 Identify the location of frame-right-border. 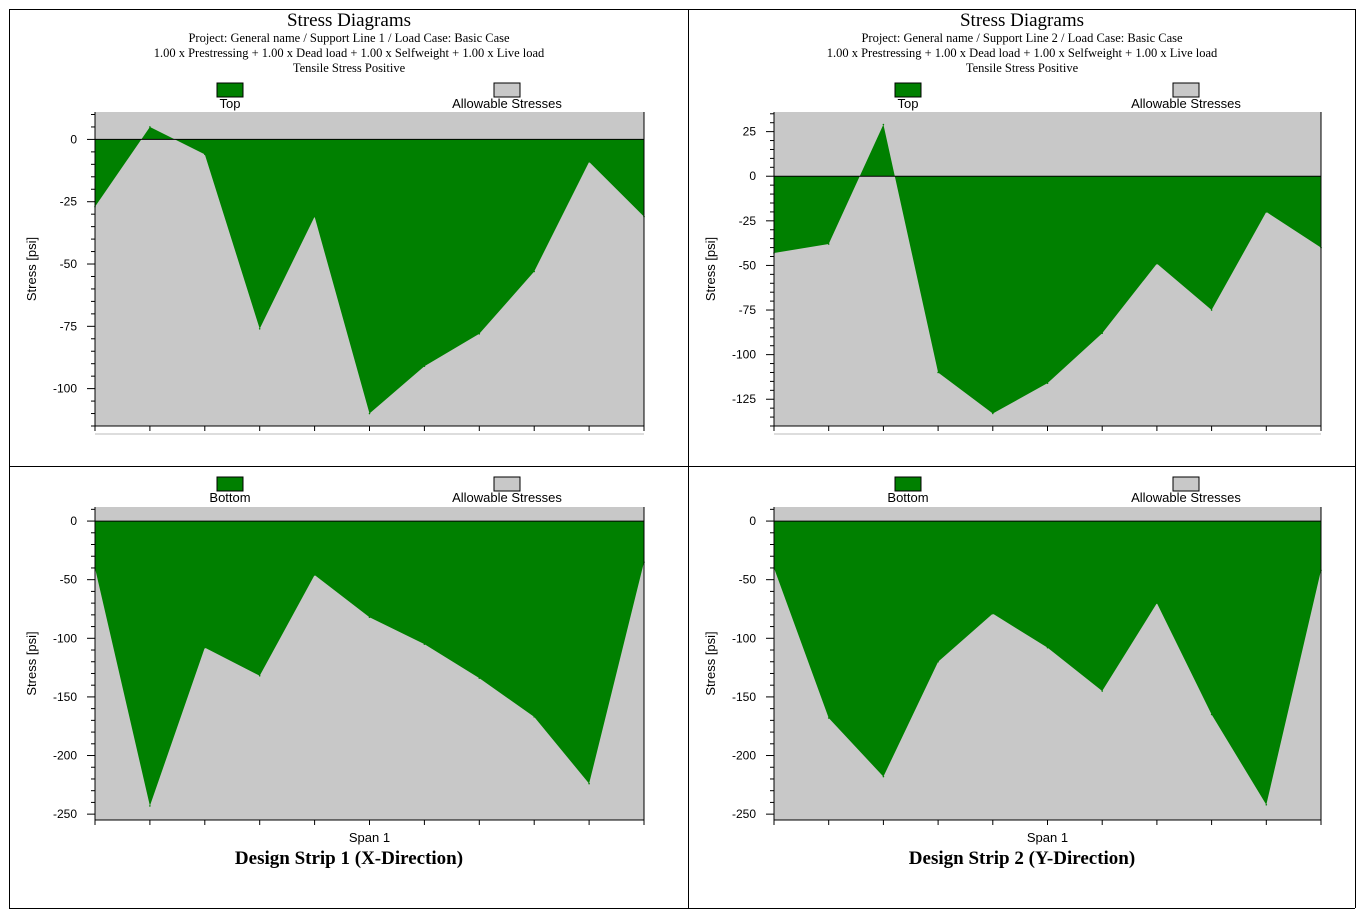
(1355, 458).